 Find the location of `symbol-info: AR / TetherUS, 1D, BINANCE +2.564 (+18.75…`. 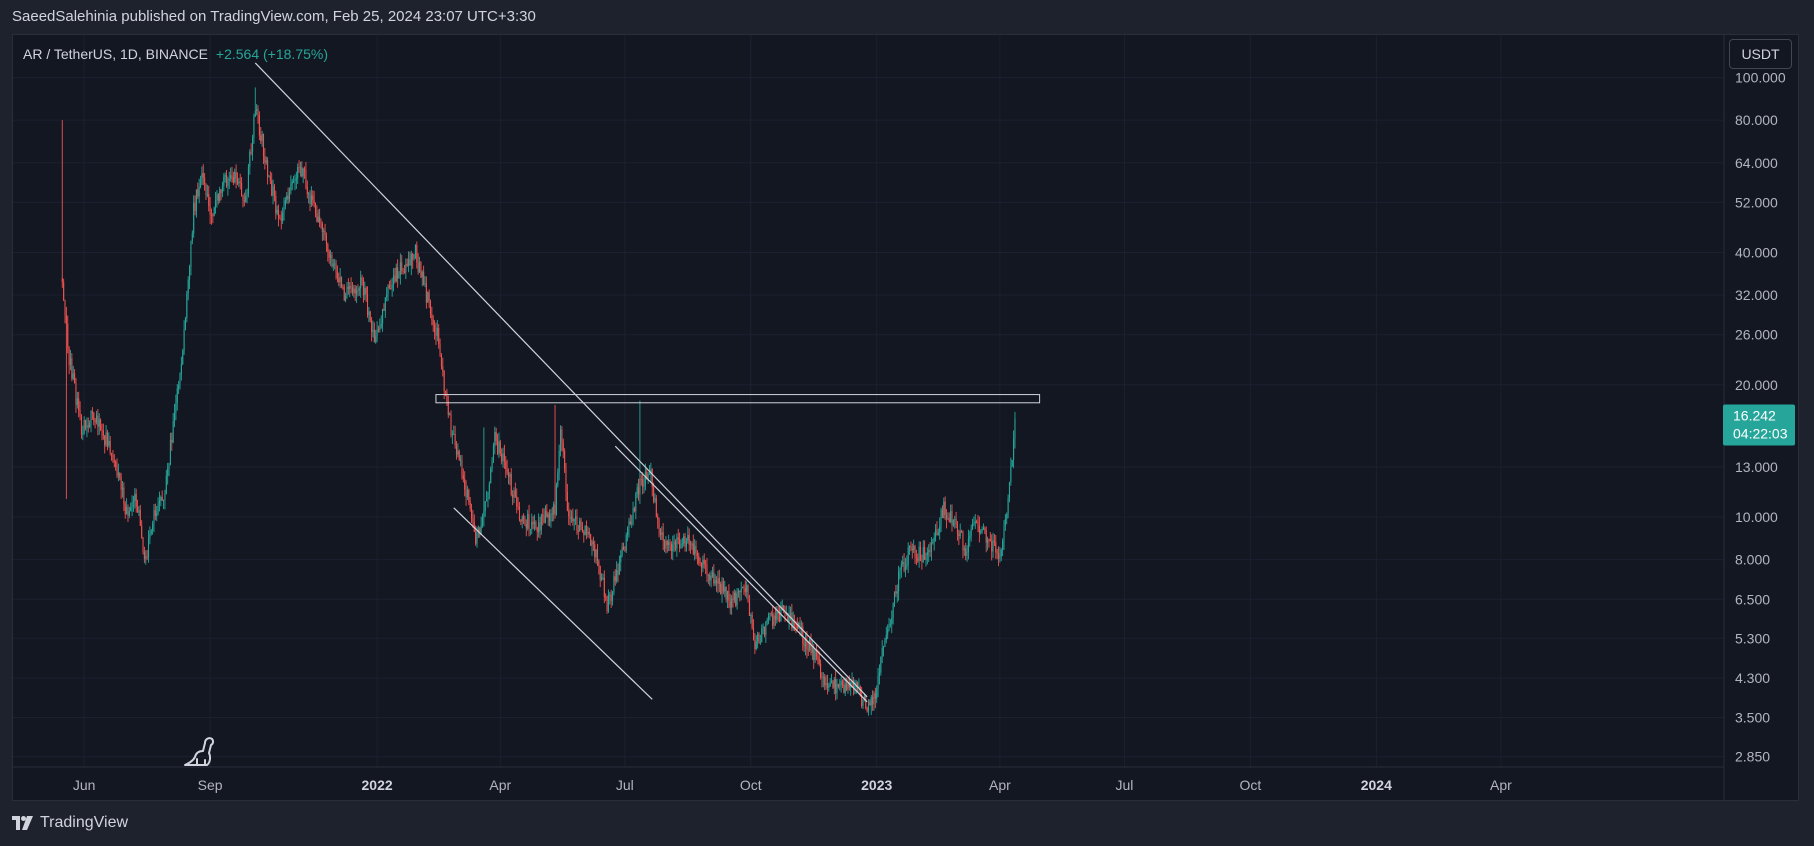

symbol-info: AR / TetherUS, 1D, BINANCE +2.564 (+18.75… is located at coordinates (175, 54).